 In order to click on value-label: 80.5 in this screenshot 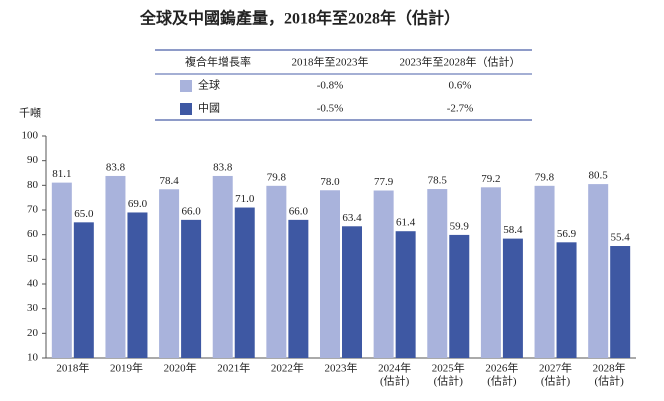, I will do `click(599, 176)`.